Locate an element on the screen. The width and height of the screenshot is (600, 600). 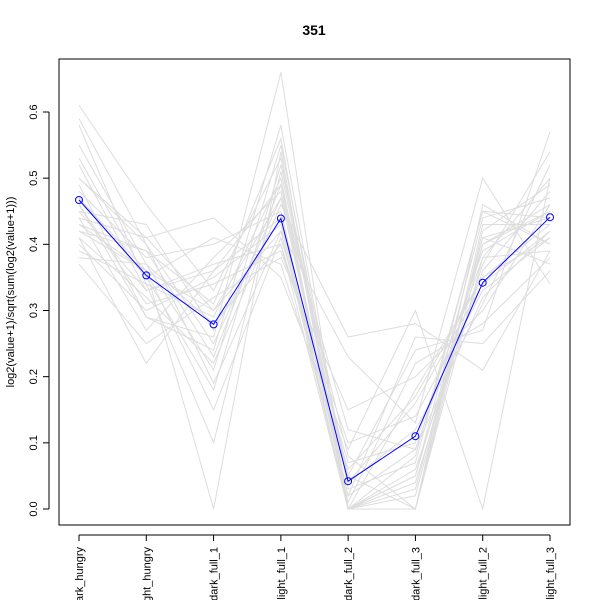
y-tick-label: 0.0 is located at coordinates (34, 508).